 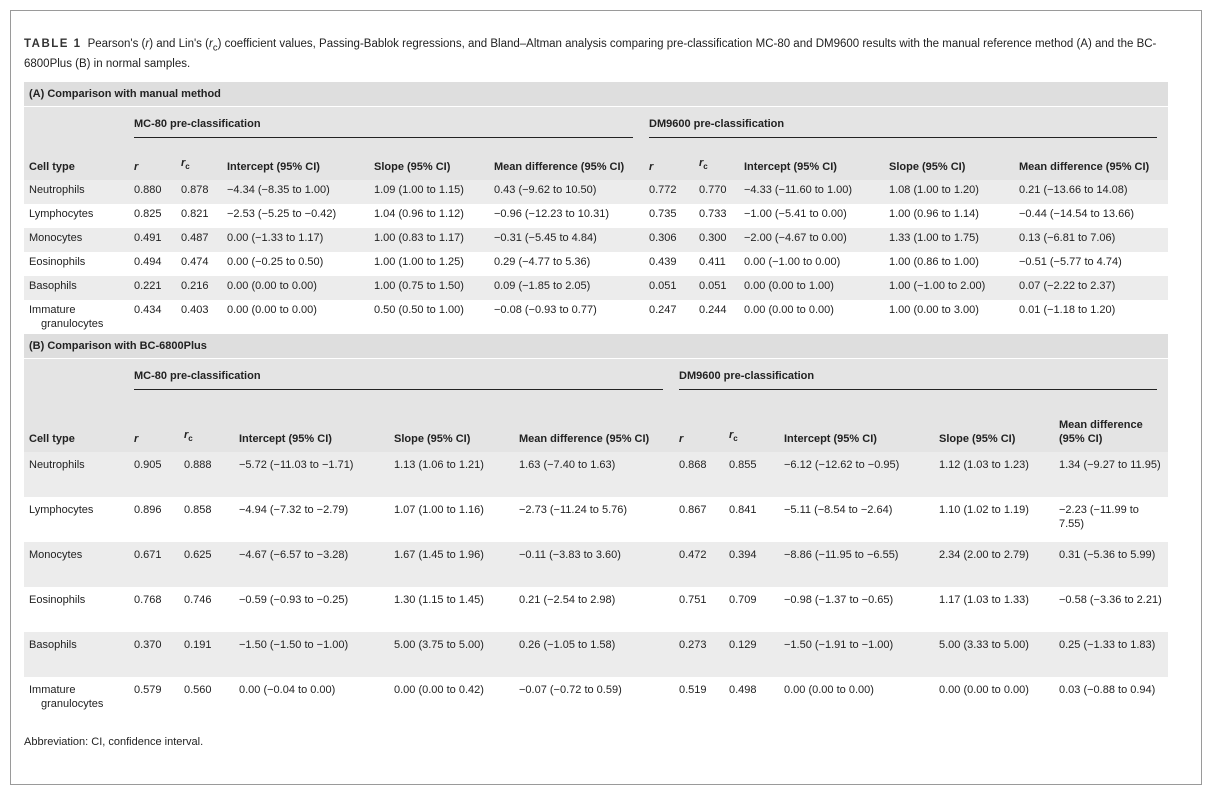 I want to click on cell: 1.00 (0.86 to 1.00), so click(x=949, y=264).